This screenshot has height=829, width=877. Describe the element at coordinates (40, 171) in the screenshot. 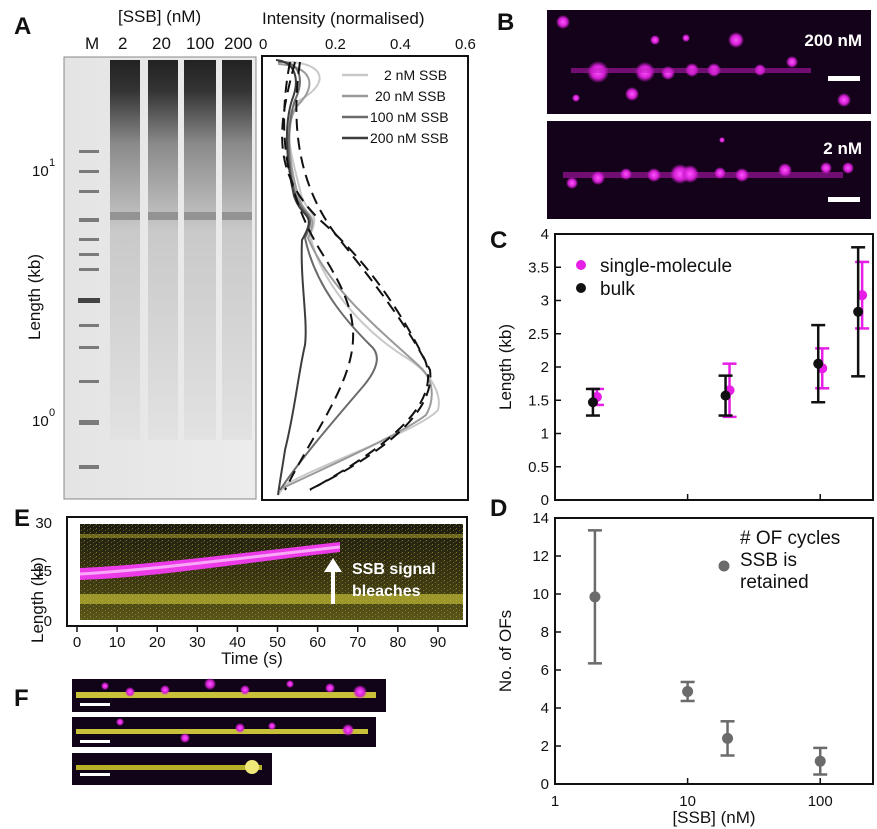

I see `gel-ytick-10-1: 10` at that location.